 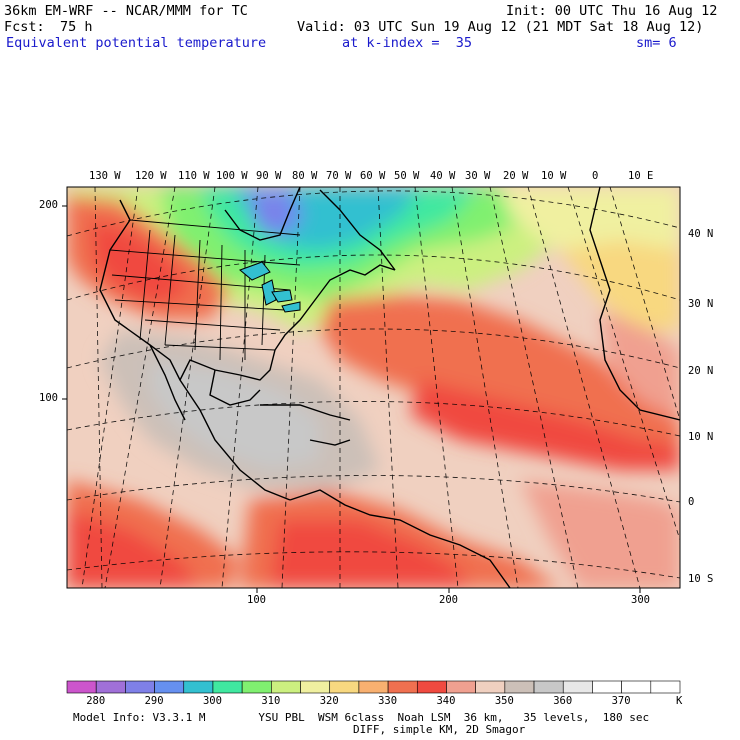 What do you see at coordinates (612, 11) in the screenshot?
I see `init-time: Init: 00 UTC Thu 16 Aug 12` at bounding box center [612, 11].